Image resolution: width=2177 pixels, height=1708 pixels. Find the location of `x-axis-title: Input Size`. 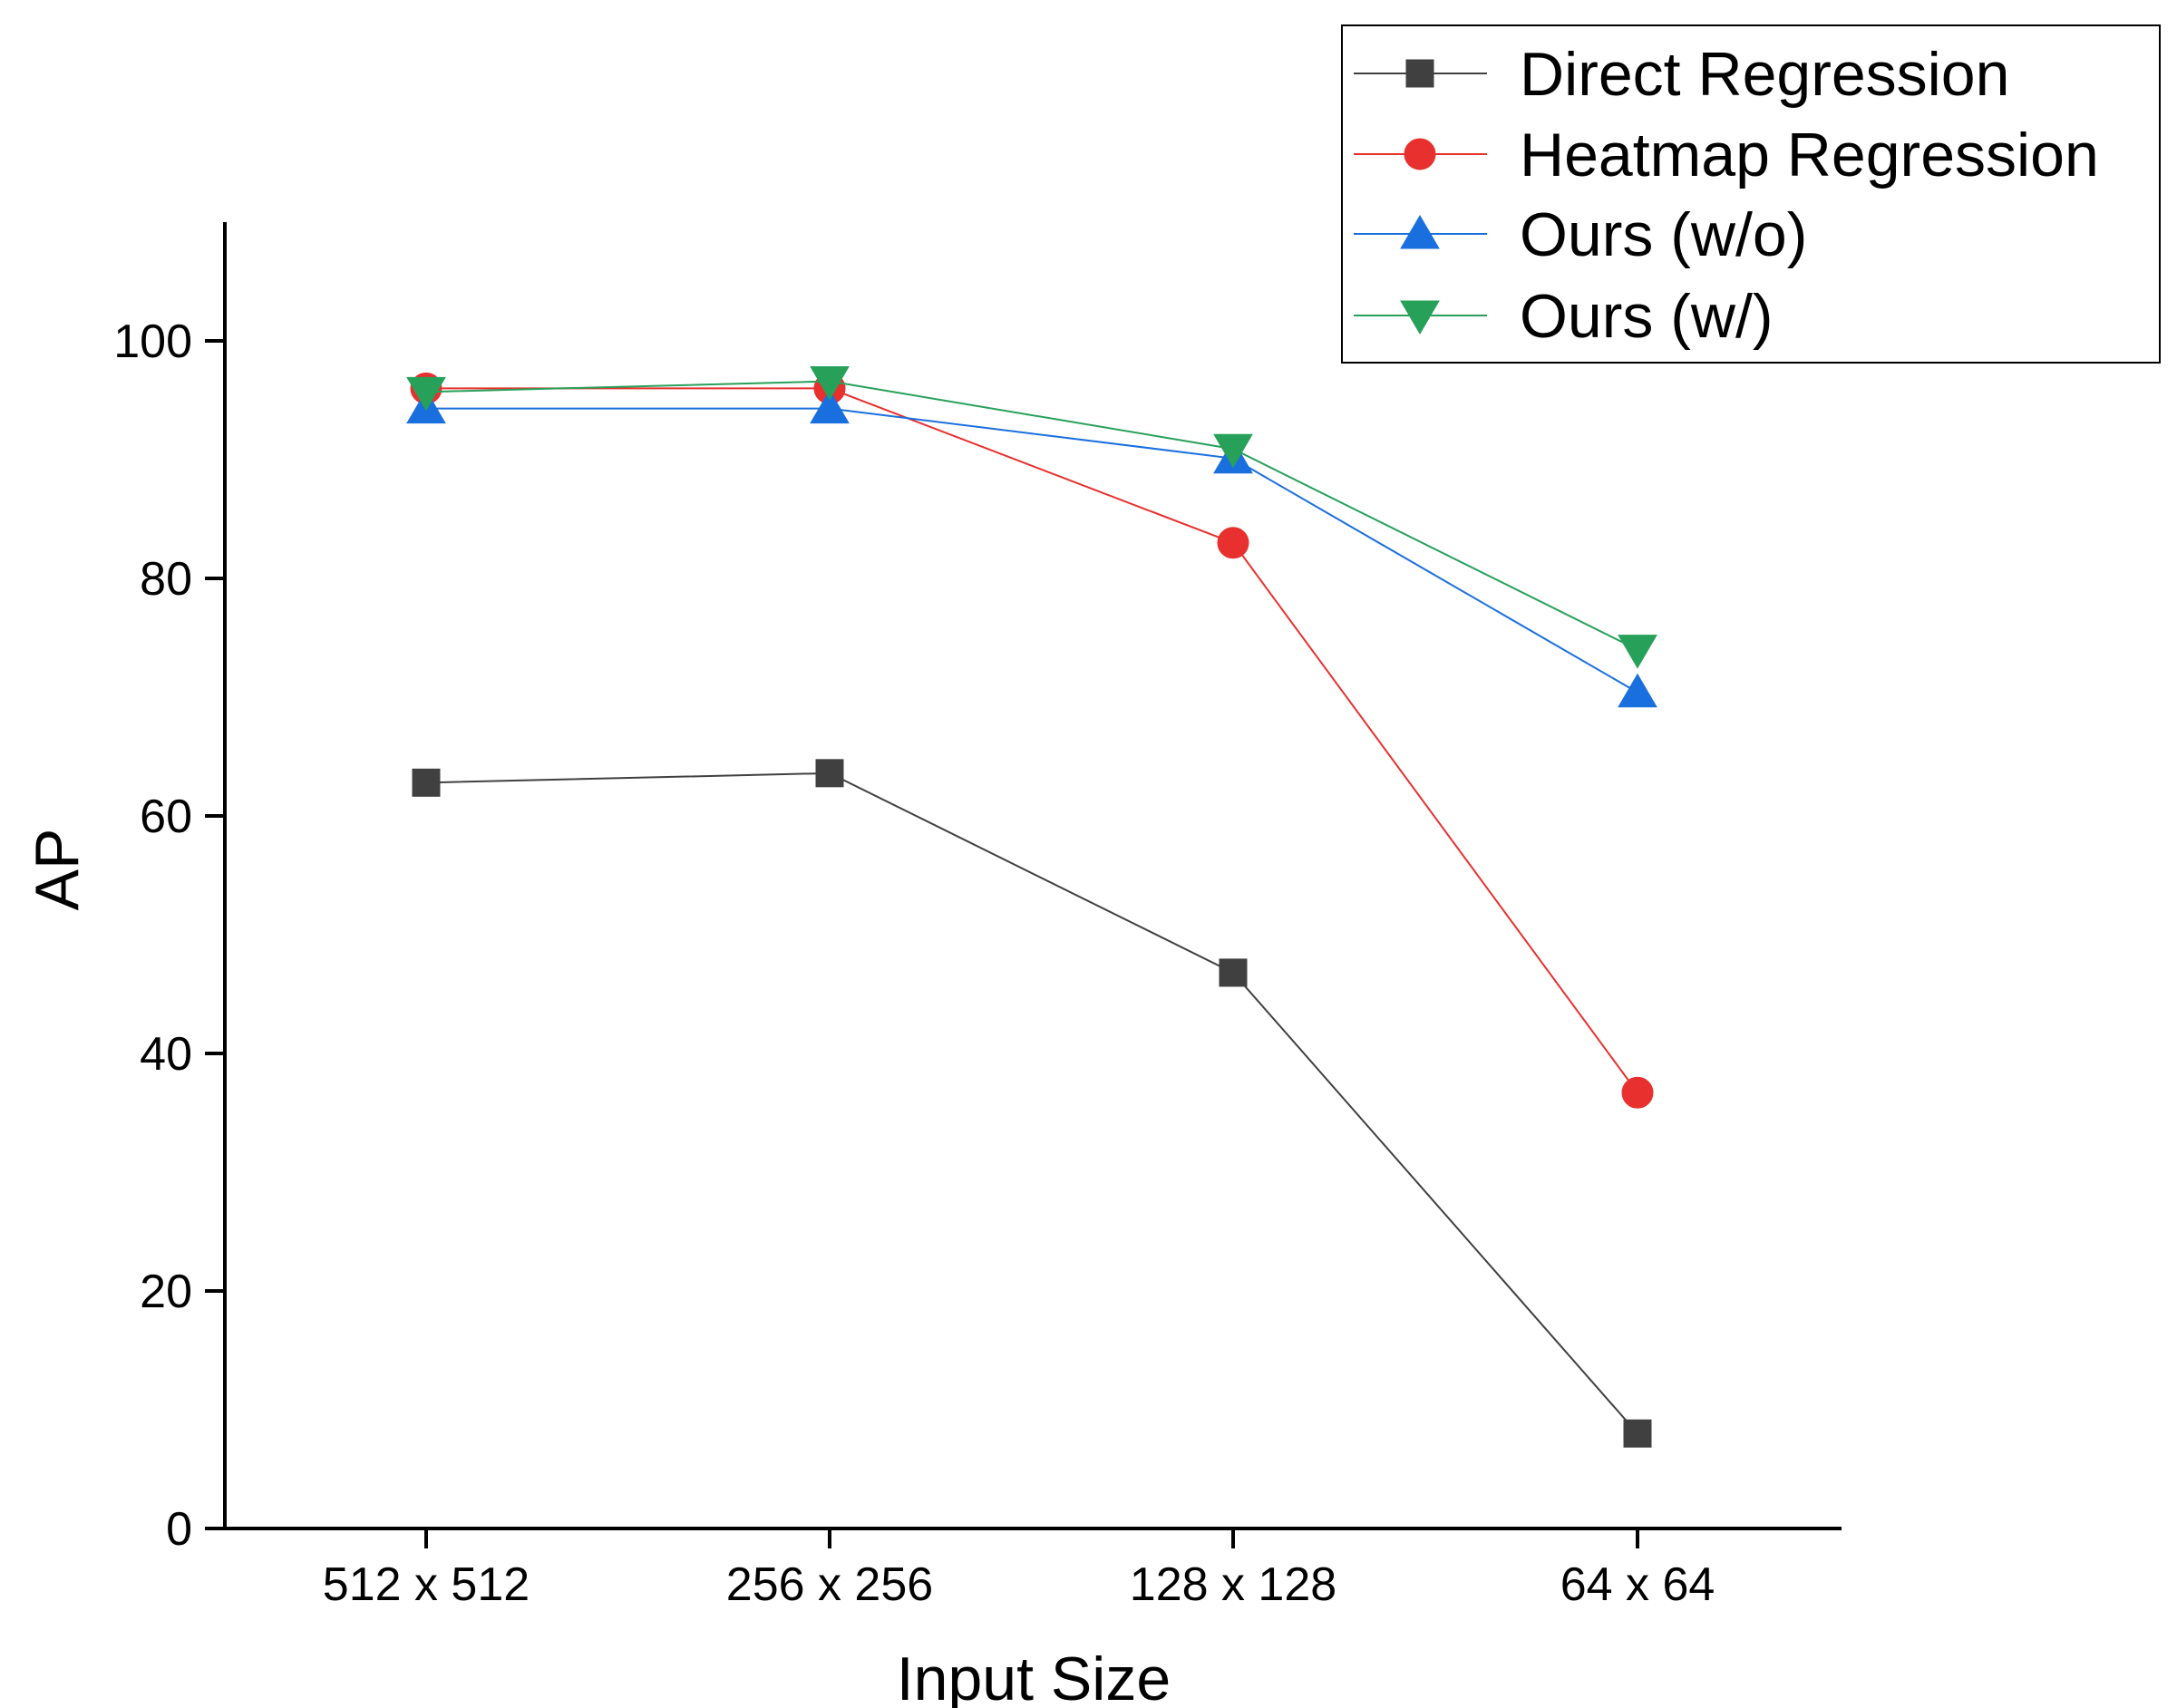

x-axis-title: Input Size is located at coordinates (1034, 1676).